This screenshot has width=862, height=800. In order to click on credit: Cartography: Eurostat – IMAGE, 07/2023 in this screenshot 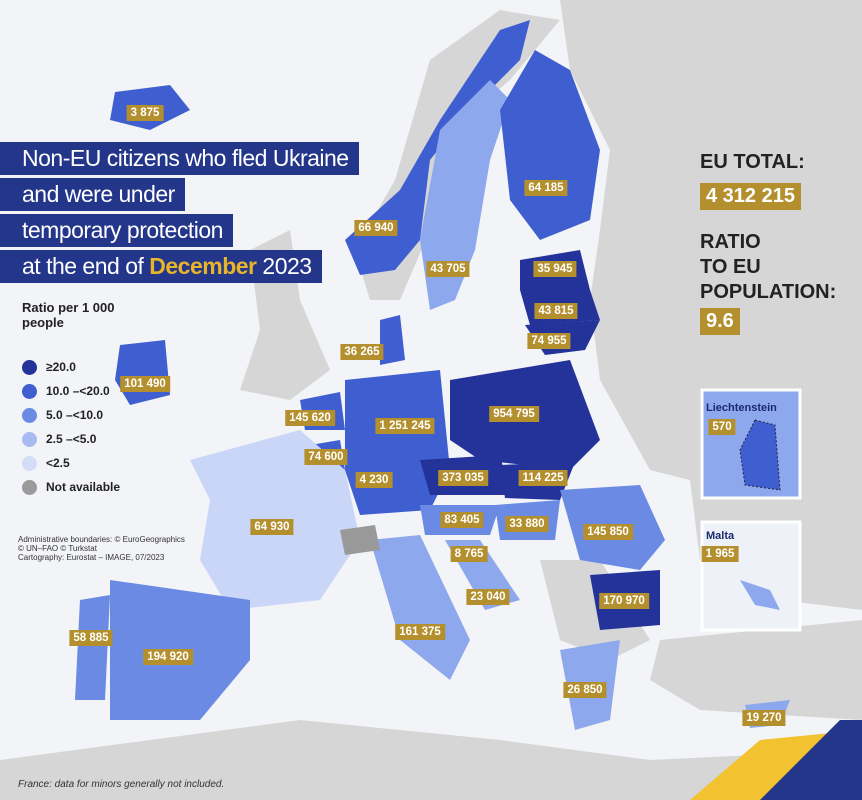, I will do `click(91, 557)`.